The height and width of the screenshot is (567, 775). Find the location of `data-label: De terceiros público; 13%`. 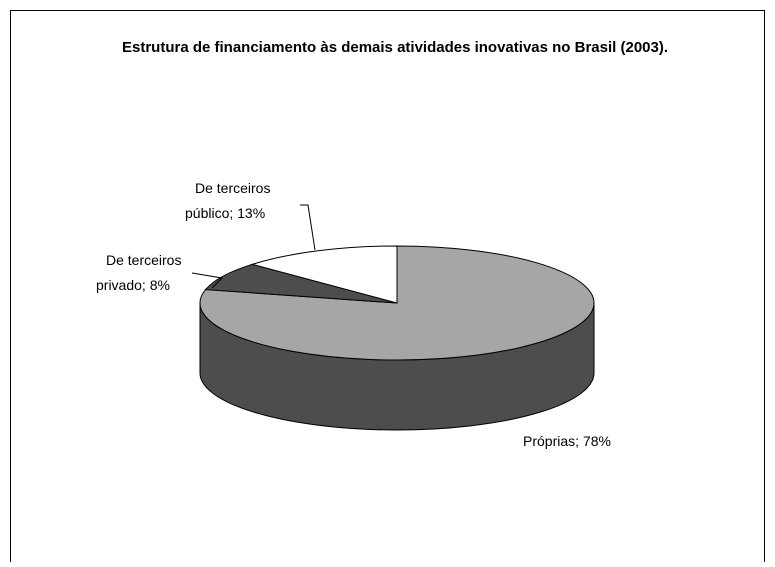

data-label: De terceiros público; 13% is located at coordinates (227, 200).